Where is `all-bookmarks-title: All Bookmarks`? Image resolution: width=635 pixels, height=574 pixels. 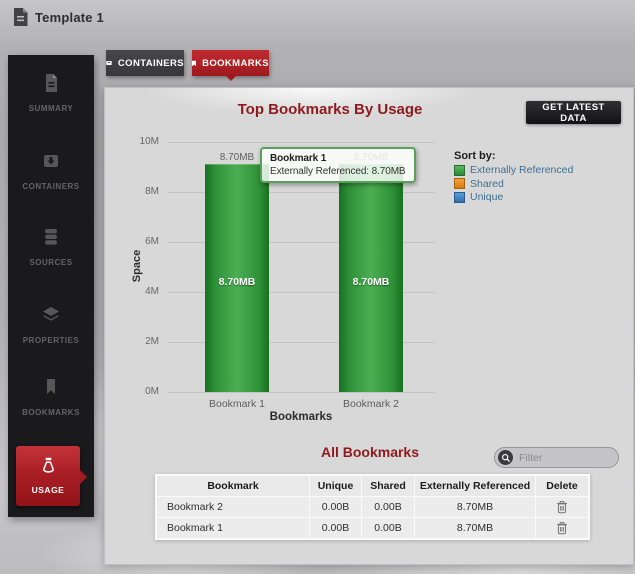
all-bookmarks-title: All Bookmarks is located at coordinates (370, 452).